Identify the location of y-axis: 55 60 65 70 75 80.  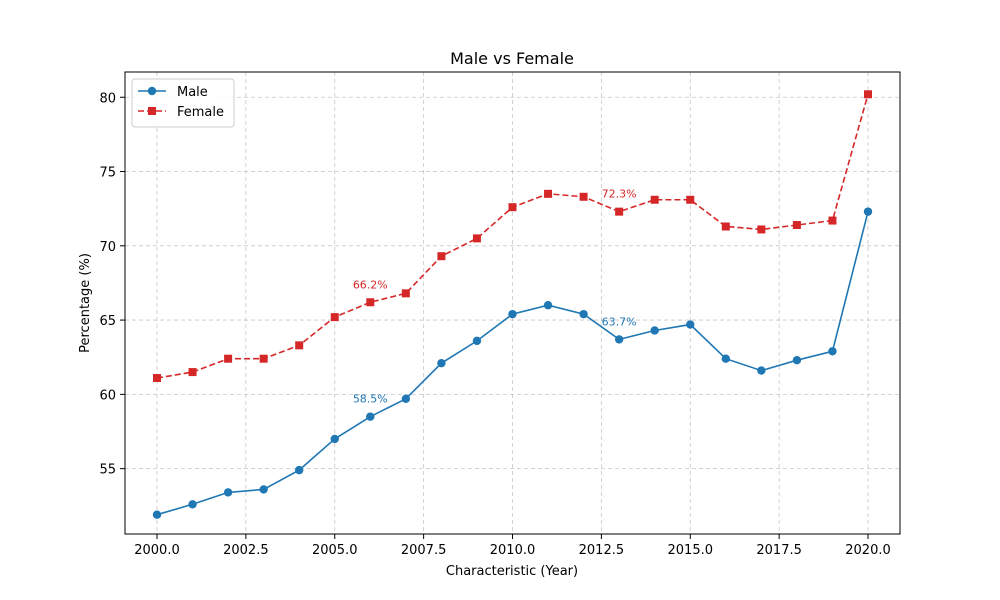
(112, 284).